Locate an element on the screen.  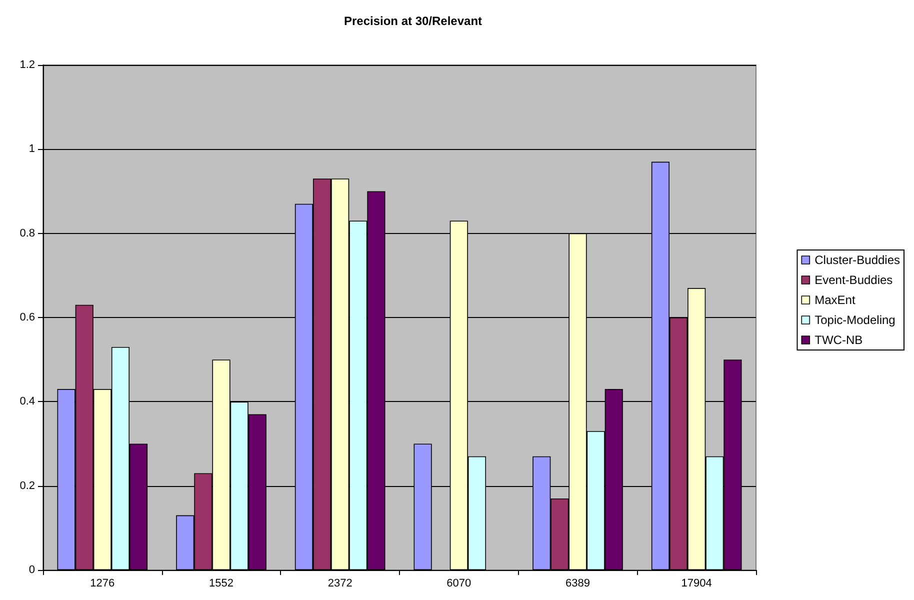
x-tick-label: 6070 is located at coordinates (459, 584).